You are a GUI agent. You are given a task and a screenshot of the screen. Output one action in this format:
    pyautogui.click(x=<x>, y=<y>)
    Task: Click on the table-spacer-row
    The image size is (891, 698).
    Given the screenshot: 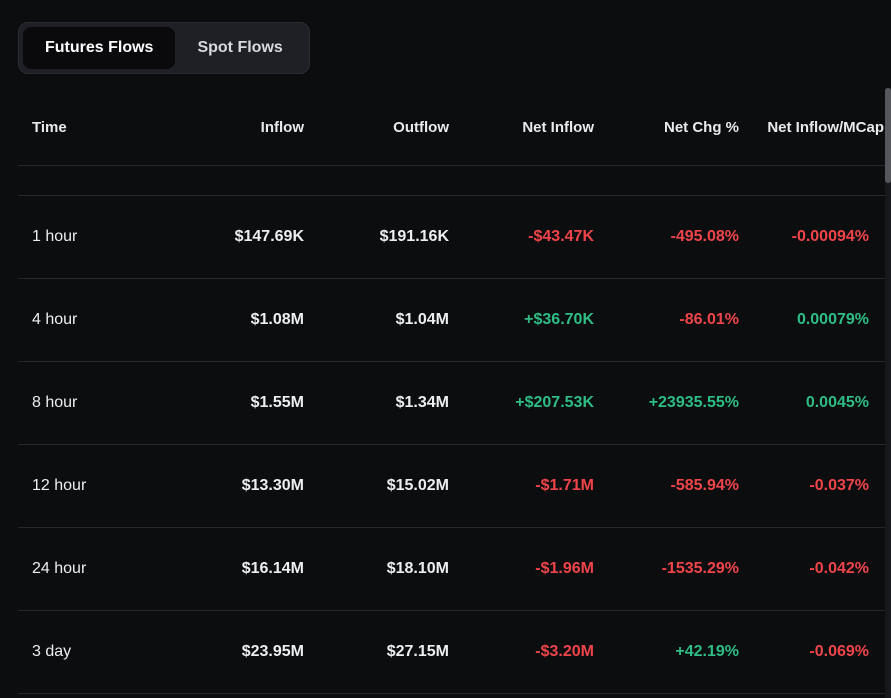 What is the action you would take?
    pyautogui.click(x=454, y=181)
    